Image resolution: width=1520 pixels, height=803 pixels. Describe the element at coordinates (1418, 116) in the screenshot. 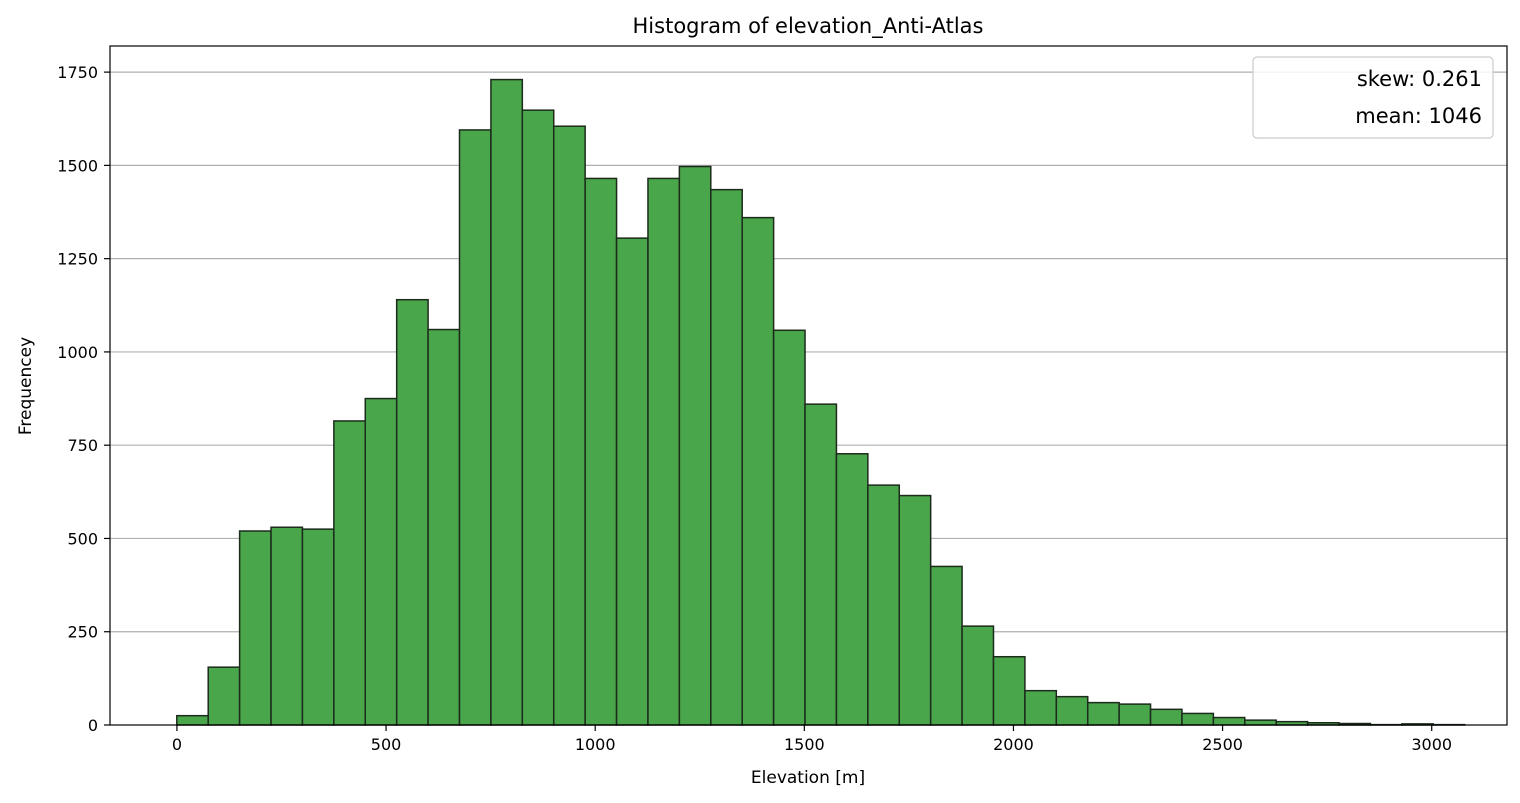

I see `legend-entry-mean: mean: 1046` at that location.